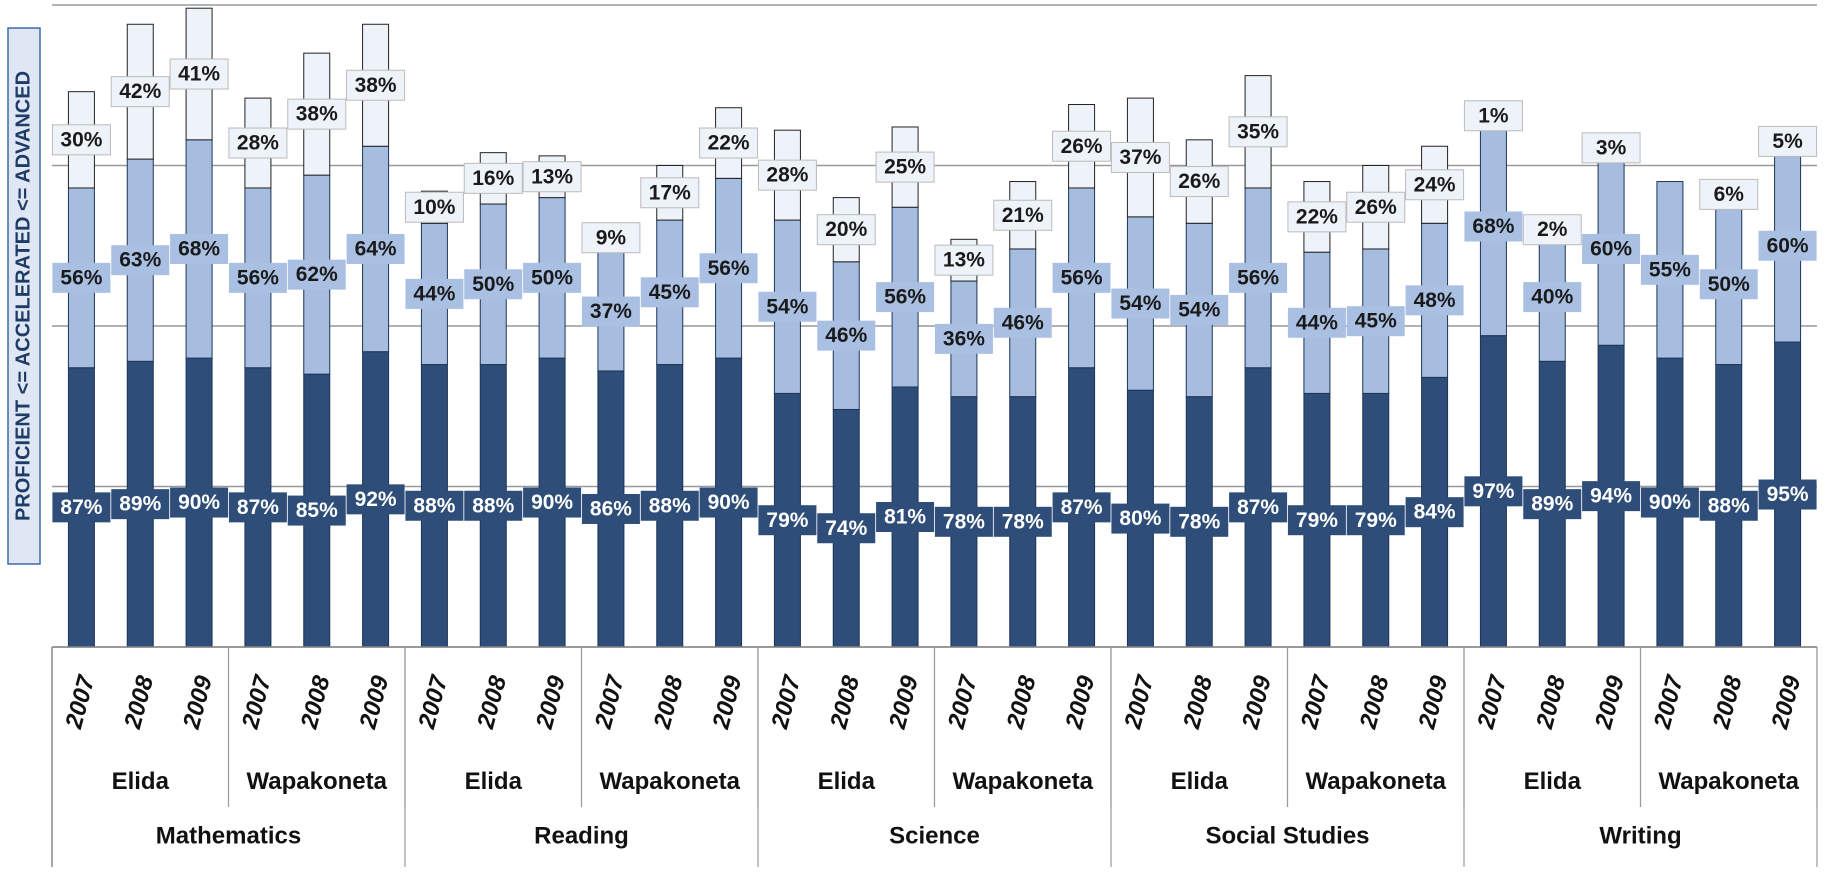 Image resolution: width=1829 pixels, height=872 pixels. What do you see at coordinates (199, 249) in the screenshot?
I see `value-label: 68%` at bounding box center [199, 249].